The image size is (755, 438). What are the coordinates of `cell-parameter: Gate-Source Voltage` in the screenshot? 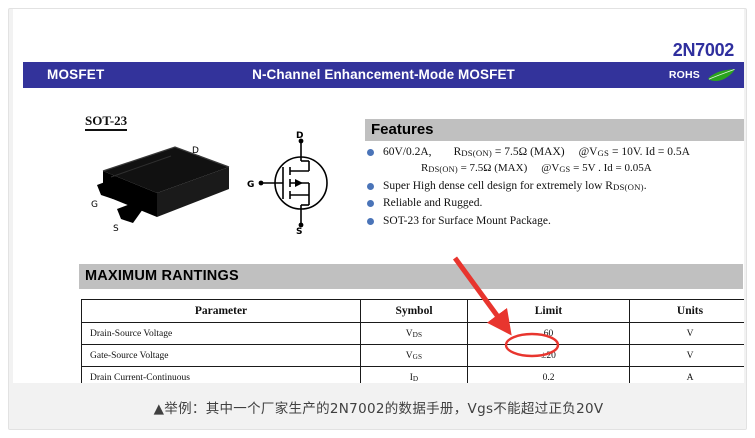 It's located at (221, 355).